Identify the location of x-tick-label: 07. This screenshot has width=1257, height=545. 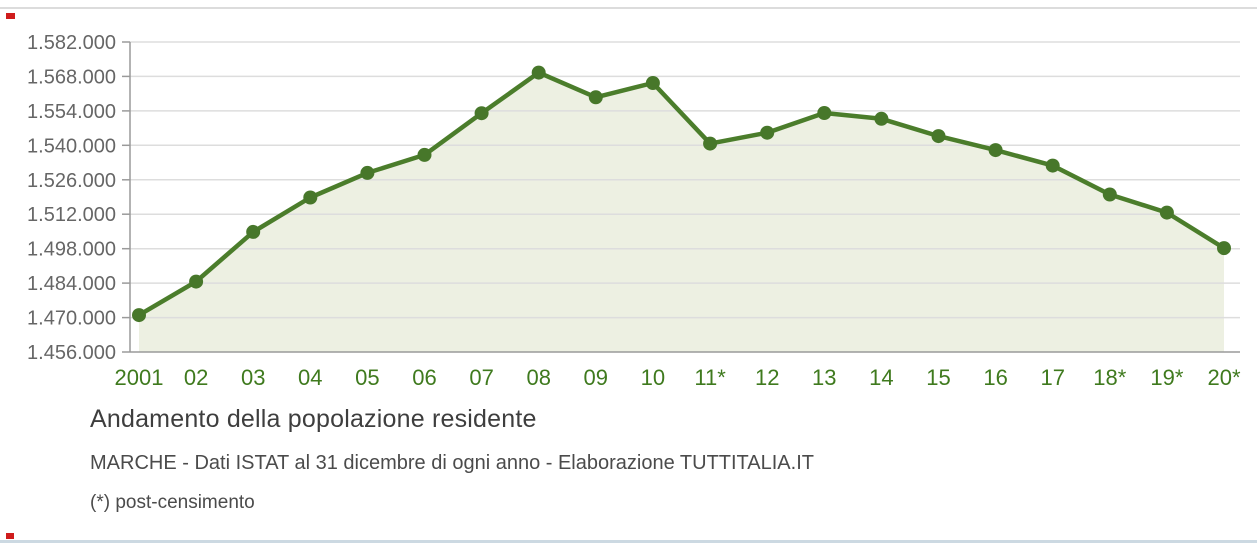
(481, 377).